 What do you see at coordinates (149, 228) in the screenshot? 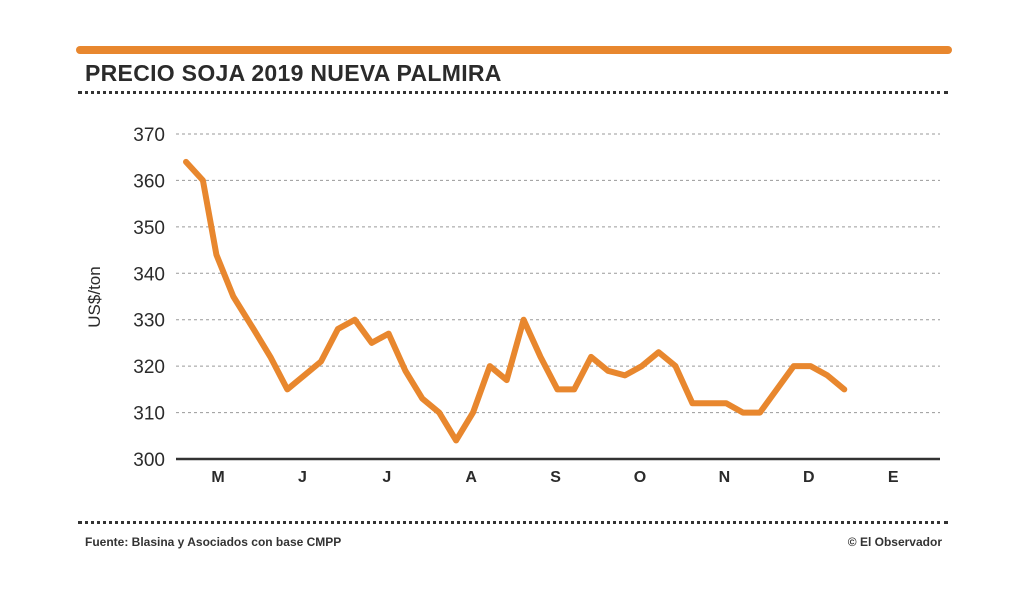
I see `y-tick-label: 350` at bounding box center [149, 228].